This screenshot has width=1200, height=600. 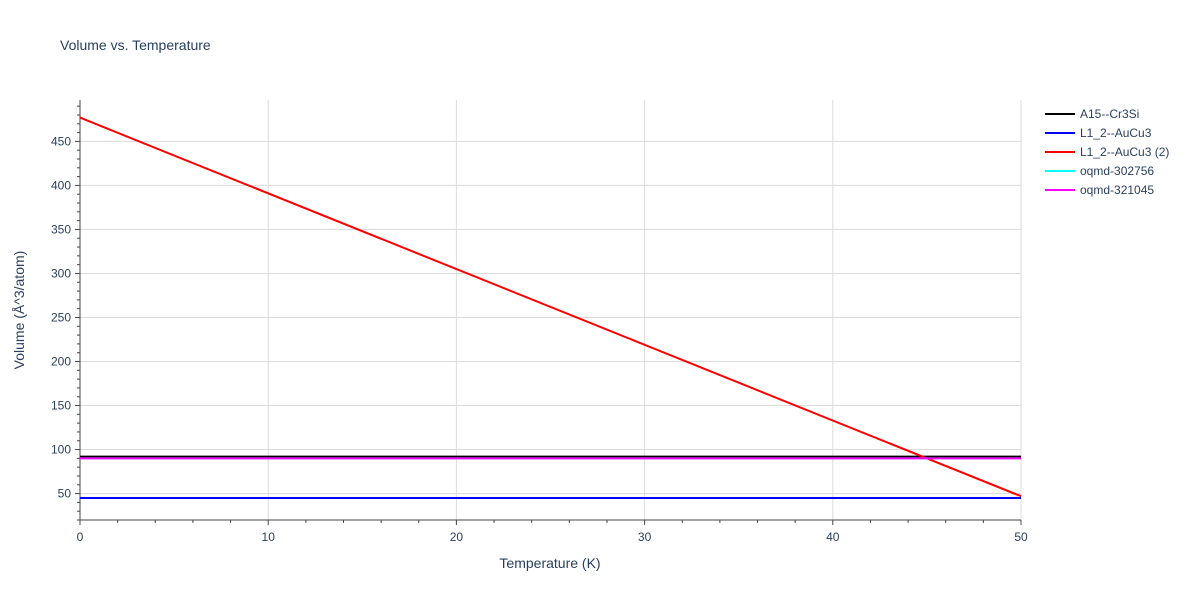 I want to click on y-tick-label: 300, so click(x=61, y=273).